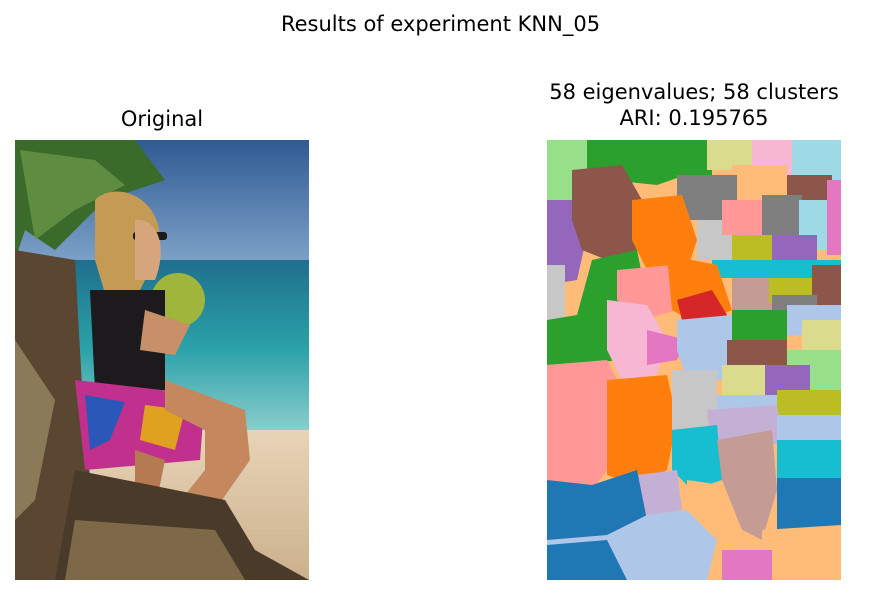  Describe the element at coordinates (207, 455) in the screenshot. I see `legs` at that location.